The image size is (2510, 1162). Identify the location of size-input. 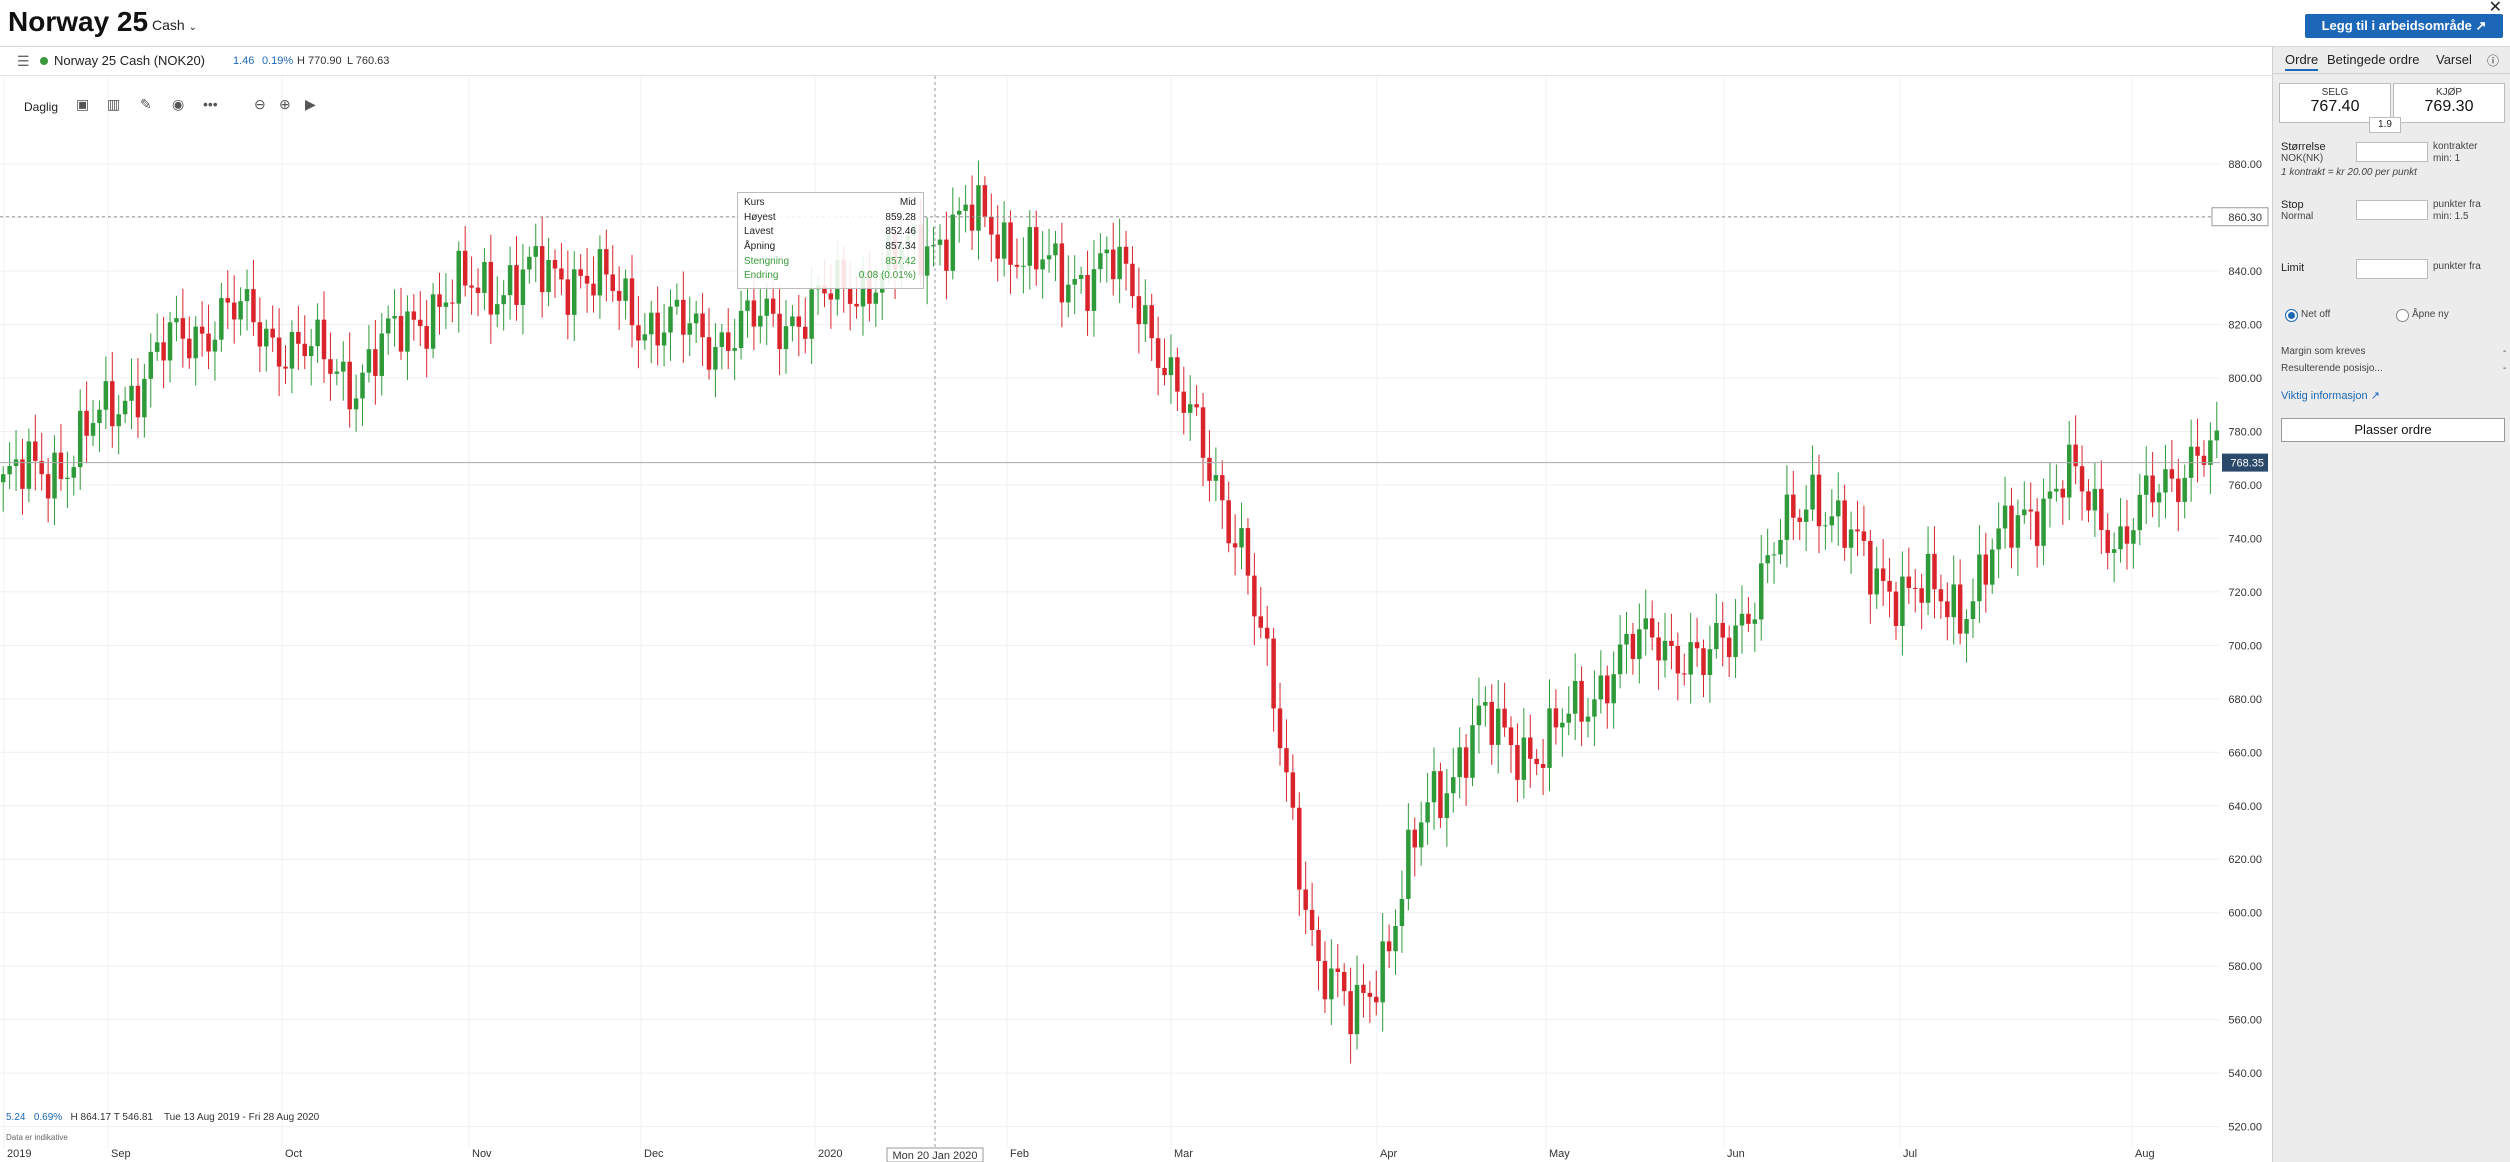
(2392, 152).